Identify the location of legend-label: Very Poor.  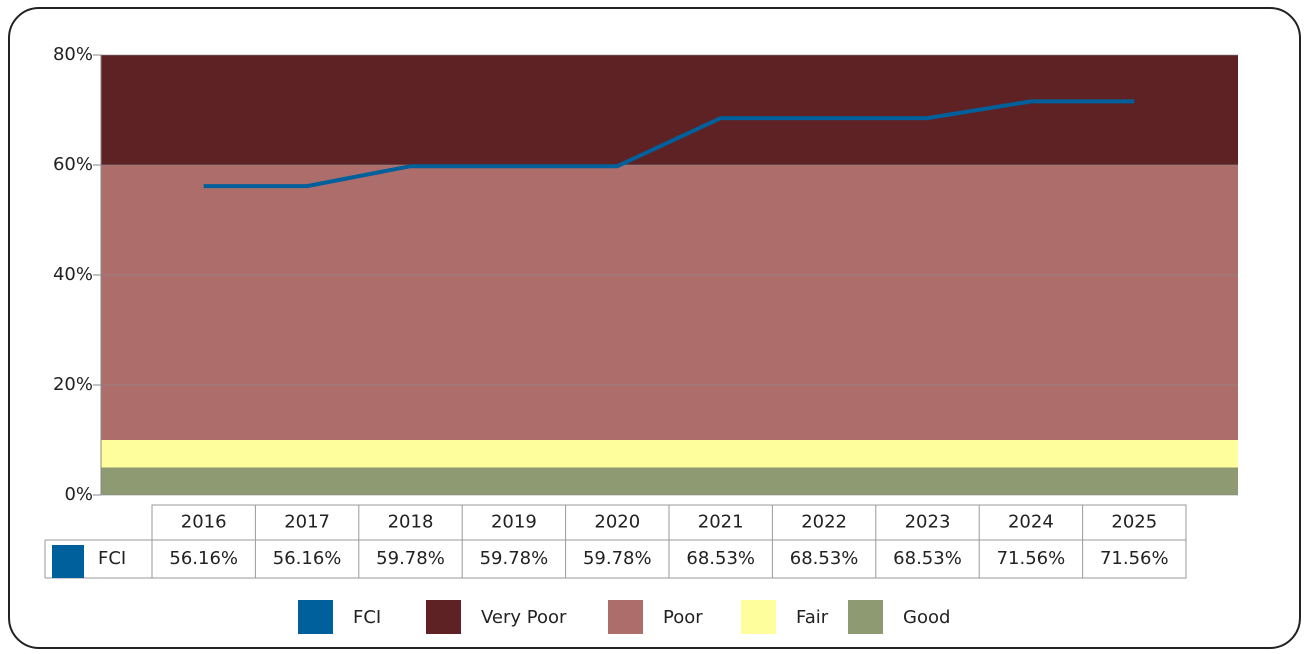
(524, 617).